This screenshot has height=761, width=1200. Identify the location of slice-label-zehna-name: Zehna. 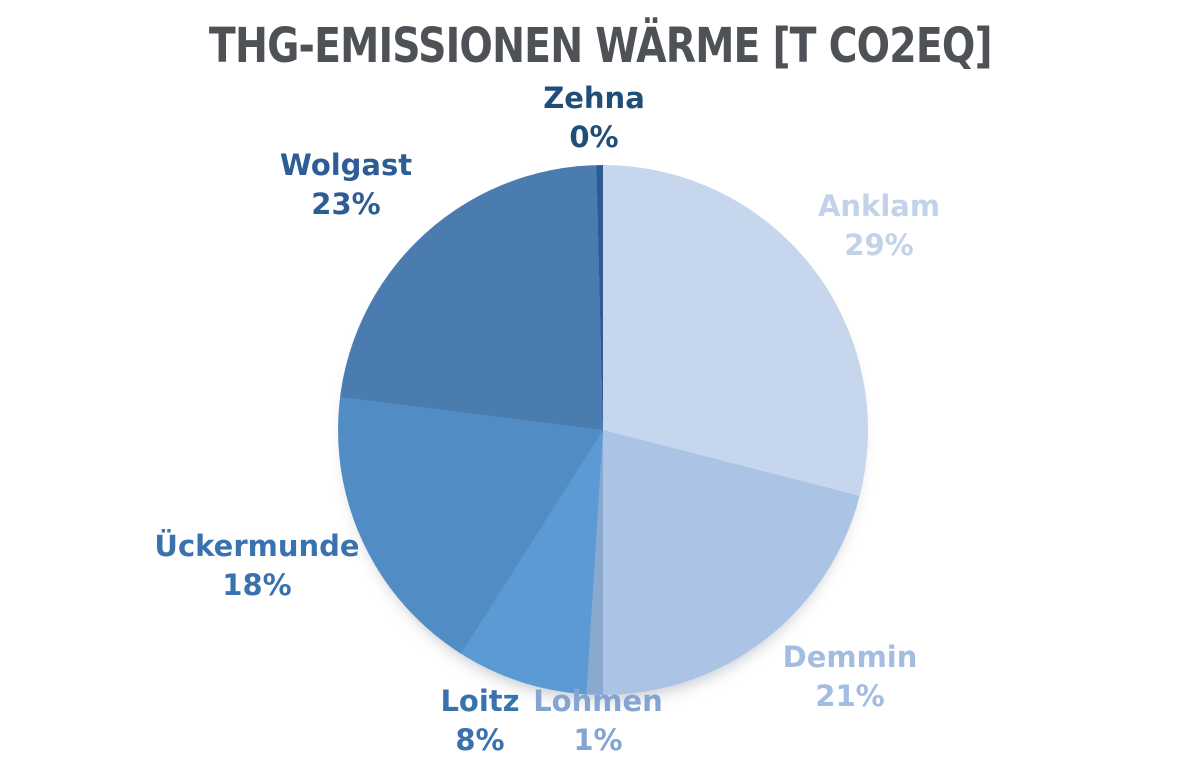
(594, 98).